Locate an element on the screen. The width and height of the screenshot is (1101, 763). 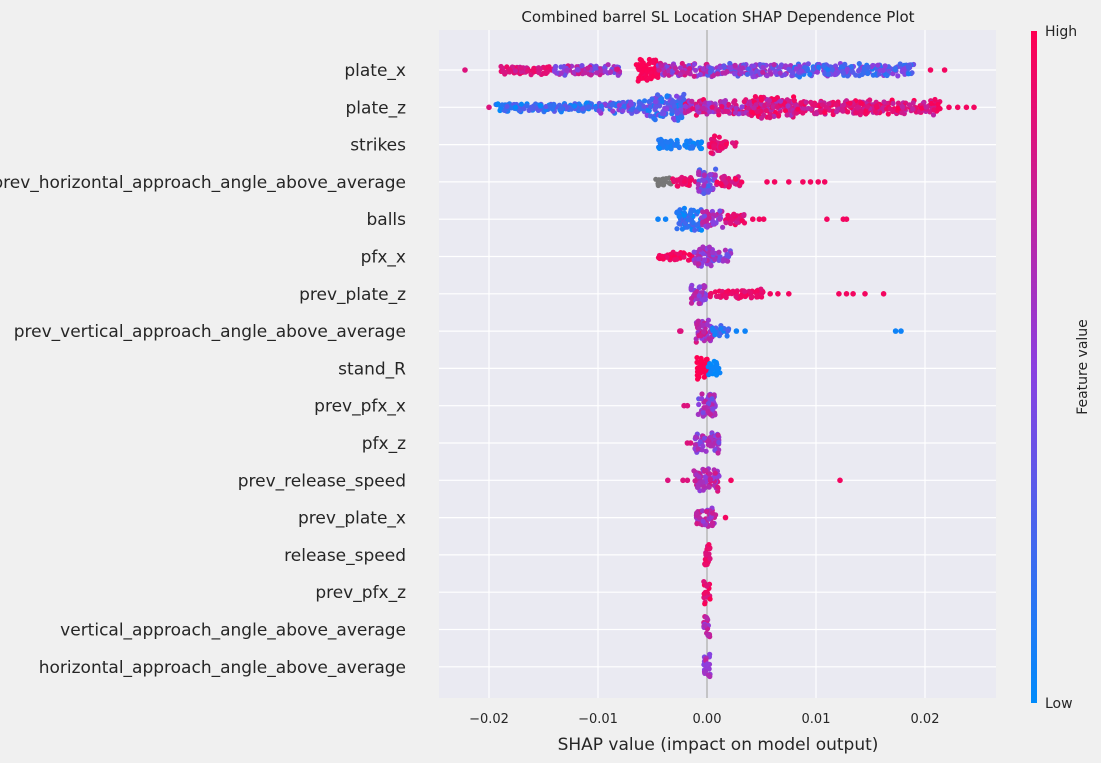
colorbar-high-label: High is located at coordinates (1061, 32).